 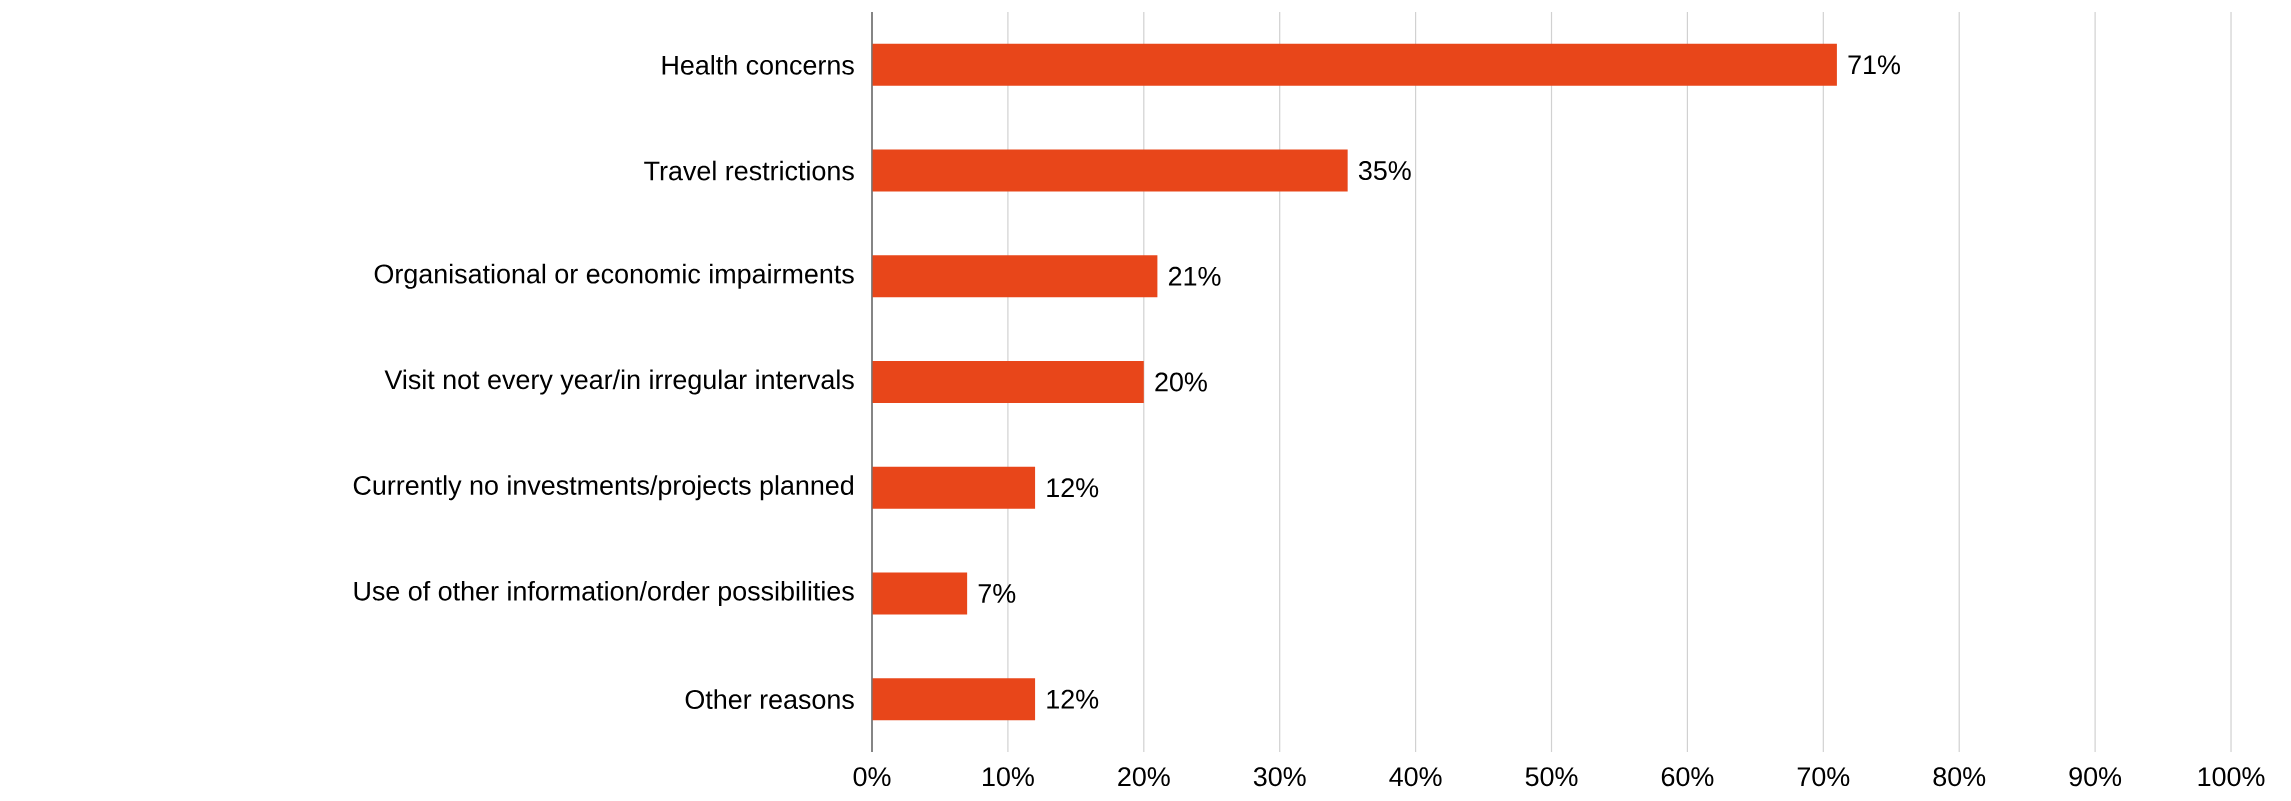 What do you see at coordinates (1551, 777) in the screenshot?
I see `x-tick-label: 50%` at bounding box center [1551, 777].